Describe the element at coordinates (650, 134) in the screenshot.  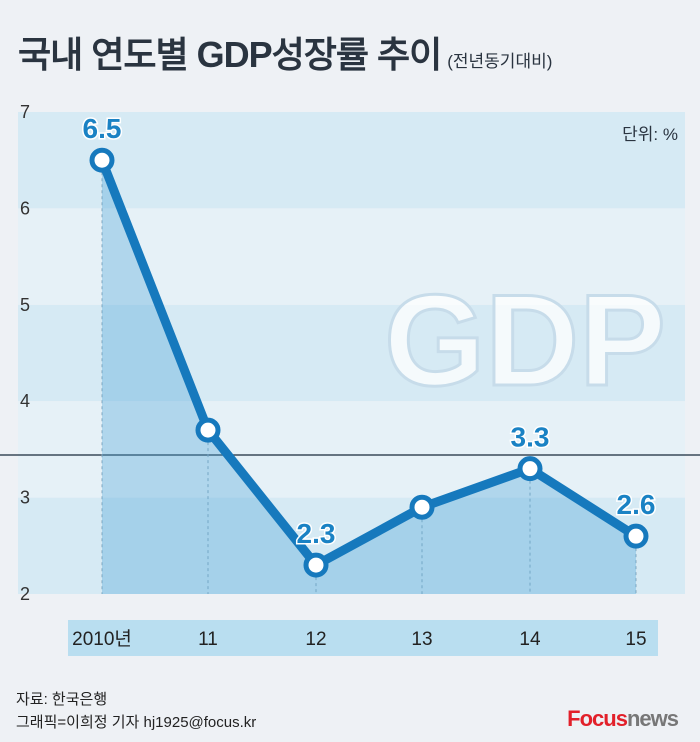
I see `unit-label: 단위: %` at that location.